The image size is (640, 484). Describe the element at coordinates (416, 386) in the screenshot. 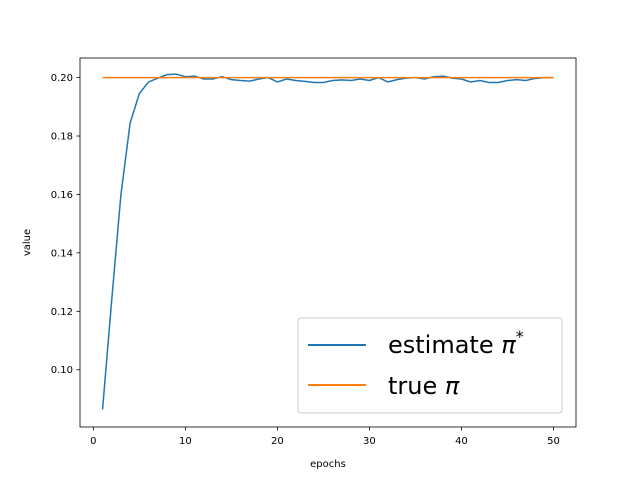

I see `legend-label-true-base: true` at that location.